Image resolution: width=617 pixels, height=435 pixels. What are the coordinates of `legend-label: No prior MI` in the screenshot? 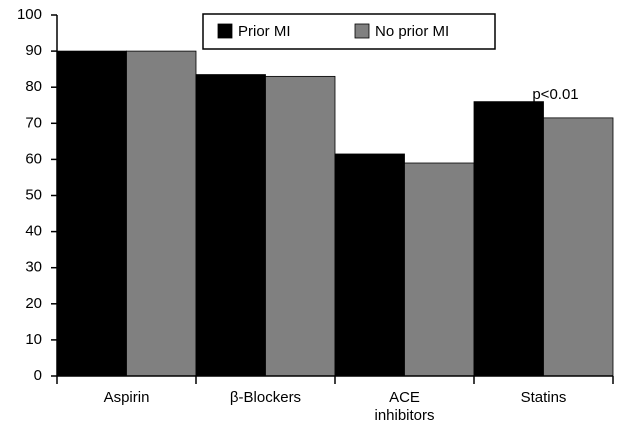 It's located at (412, 31).